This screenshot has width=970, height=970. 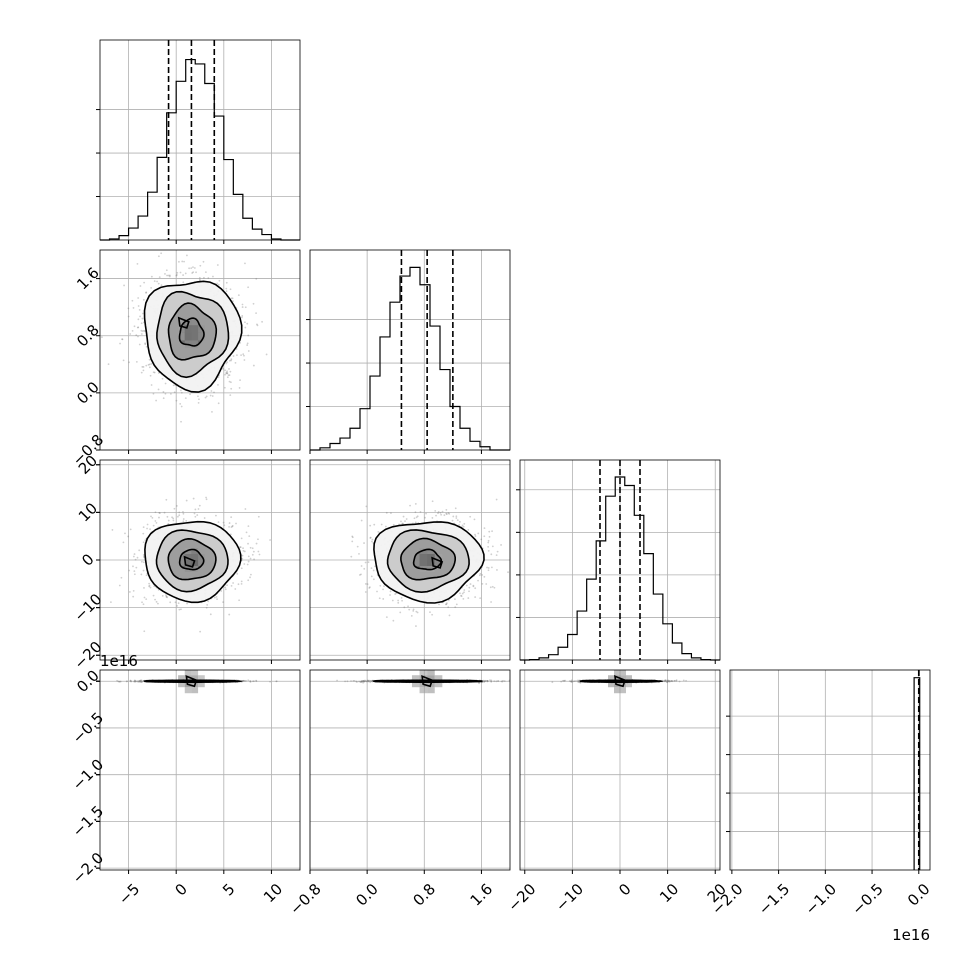 What do you see at coordinates (619, 682) in the screenshot?
I see `density-layer` at bounding box center [619, 682].